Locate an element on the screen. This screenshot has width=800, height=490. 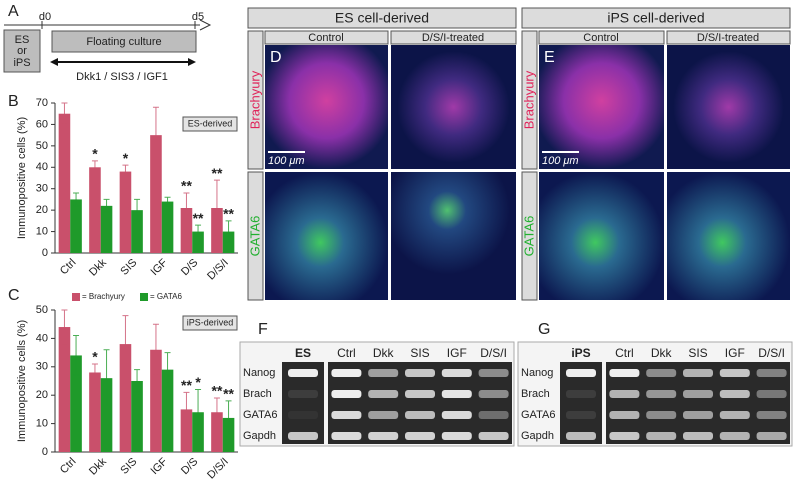
panel-label: F is located at coordinates (263, 329).